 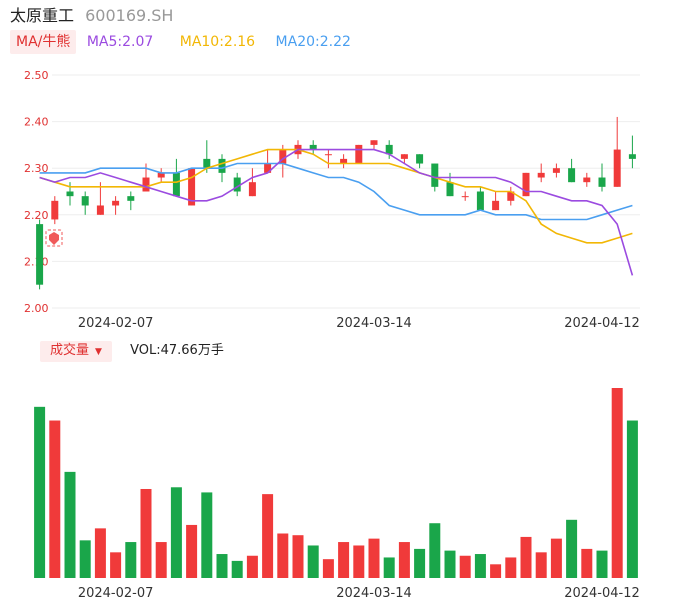 I want to click on date-tick-label: 2024-02-07, so click(x=116, y=593).